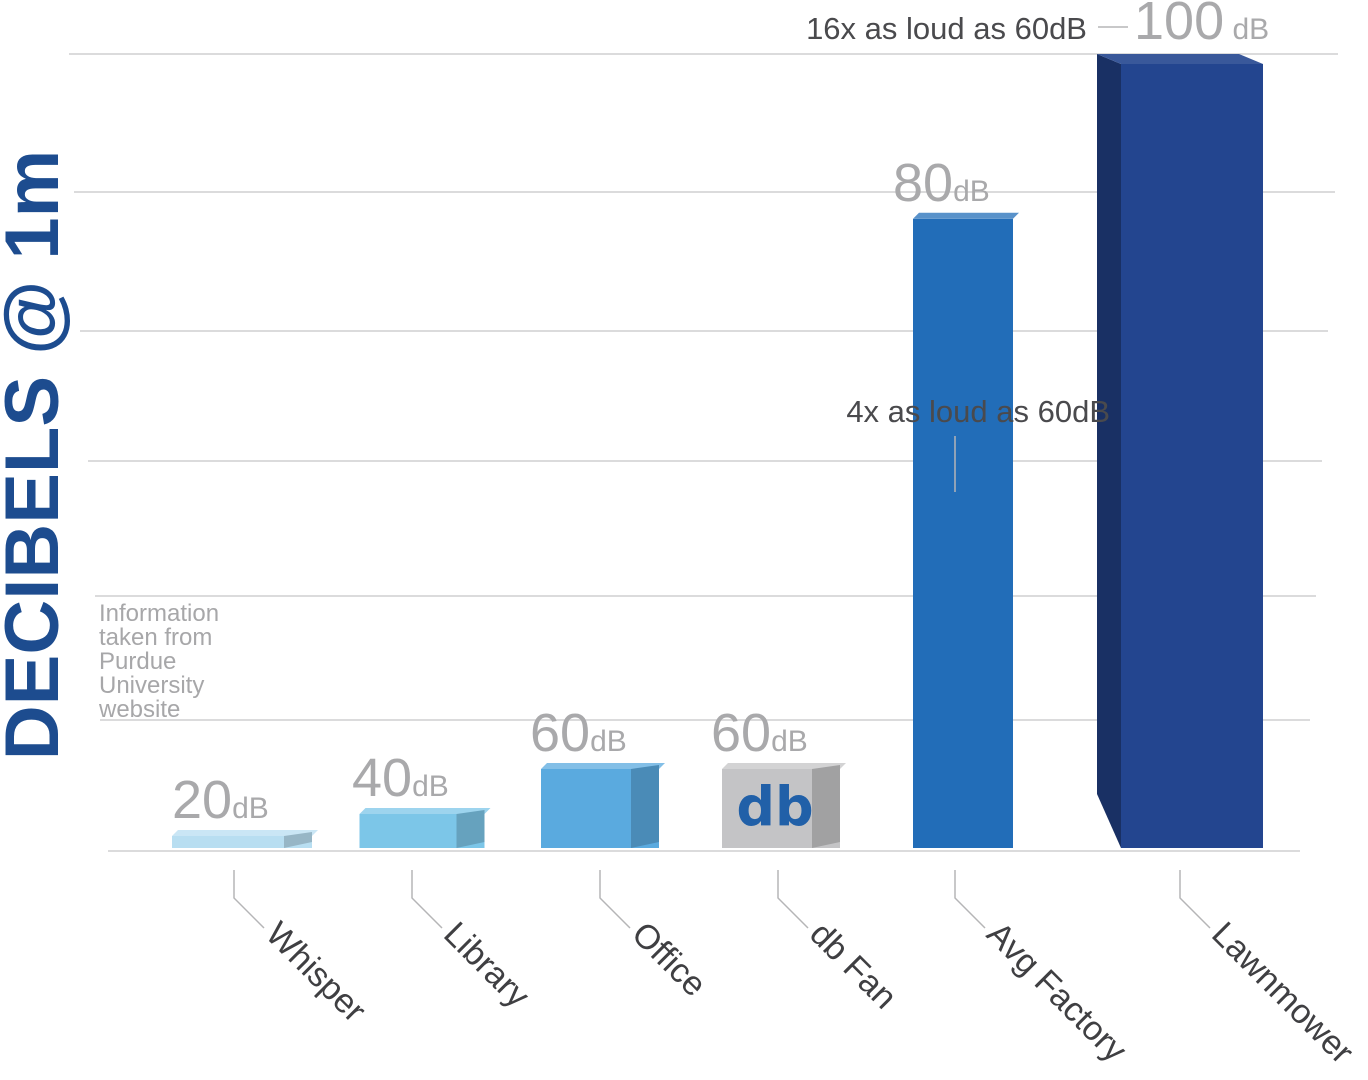 This screenshot has width=1368, height=1080. Describe the element at coordinates (668, 959) in the screenshot. I see `category-label: Office` at that location.